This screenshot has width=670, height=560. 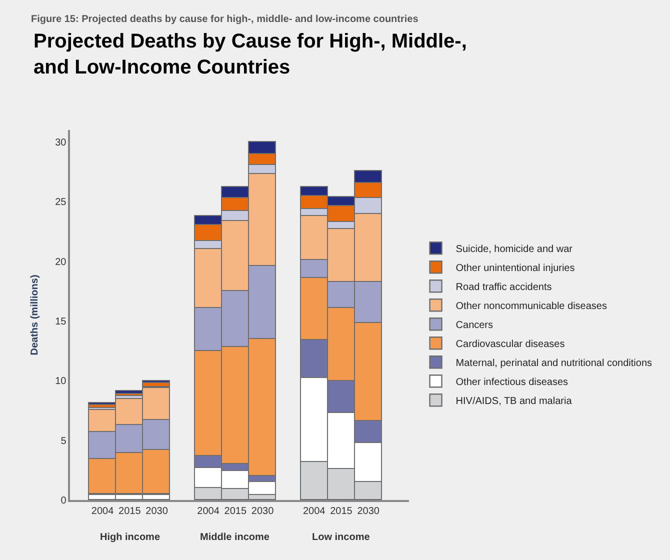 I want to click on legend-label: Suicide, homicide and war, so click(x=515, y=249).